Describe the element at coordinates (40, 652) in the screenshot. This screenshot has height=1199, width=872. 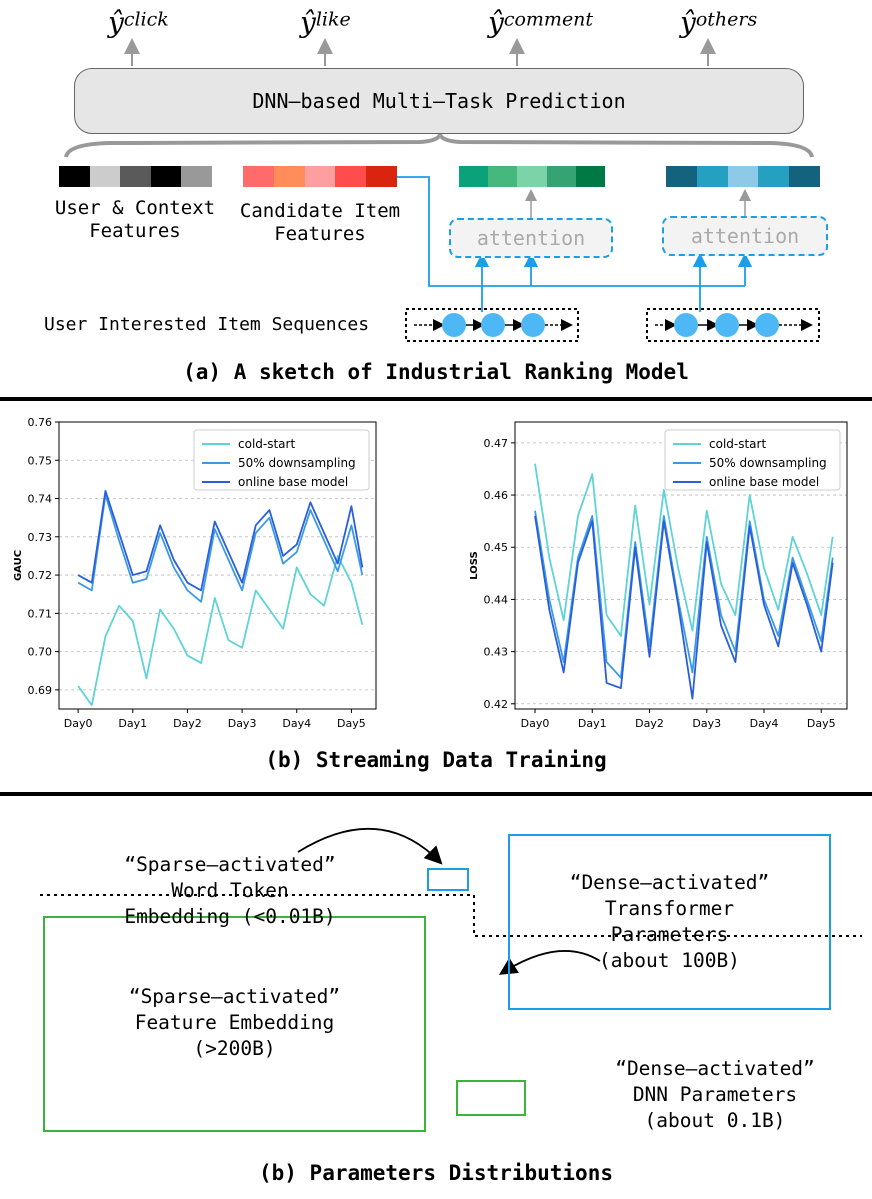
I see `y-tick-label: 0.70` at that location.